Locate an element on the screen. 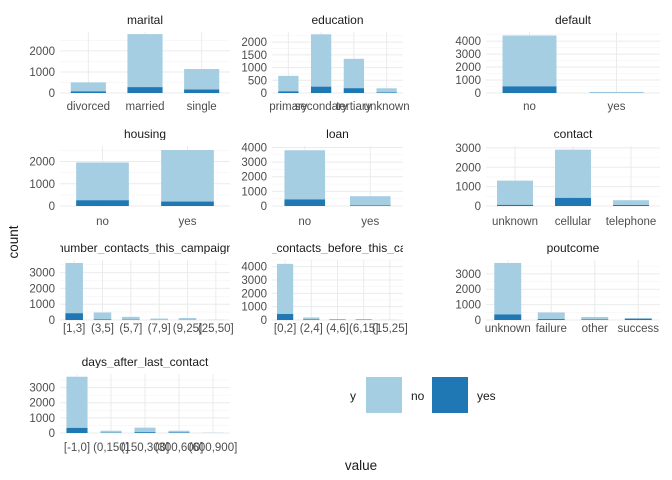  x-tick-label: (2,4] is located at coordinates (311, 329).